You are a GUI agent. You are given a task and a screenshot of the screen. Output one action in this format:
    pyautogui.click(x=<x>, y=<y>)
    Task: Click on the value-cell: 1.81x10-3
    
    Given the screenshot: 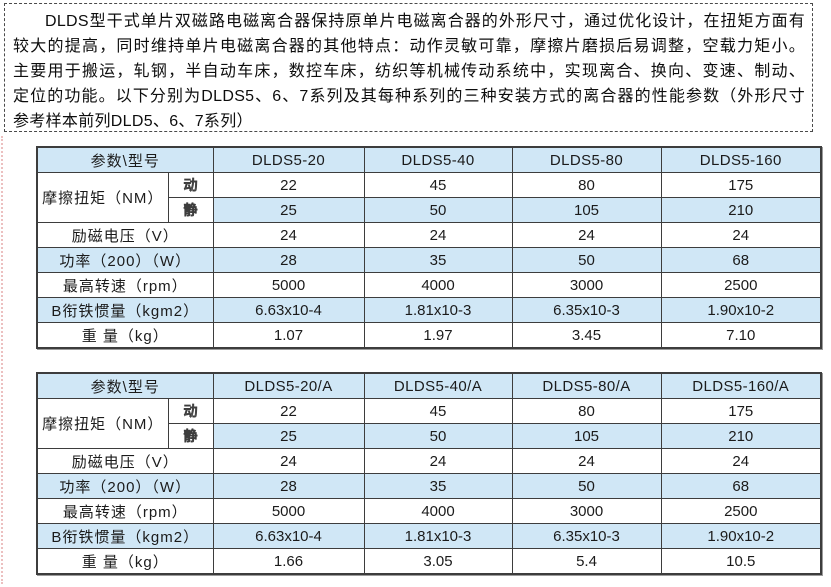 What is the action you would take?
    pyautogui.click(x=438, y=310)
    